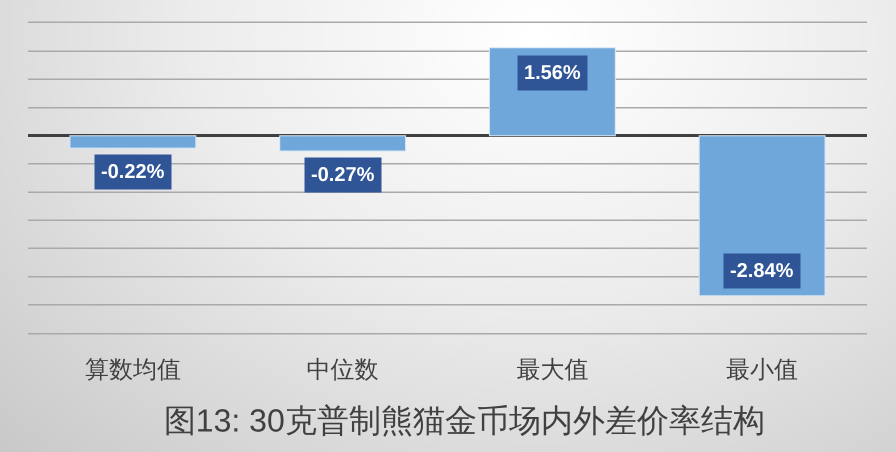  I want to click on x-tick-label: 最小值, so click(762, 370).